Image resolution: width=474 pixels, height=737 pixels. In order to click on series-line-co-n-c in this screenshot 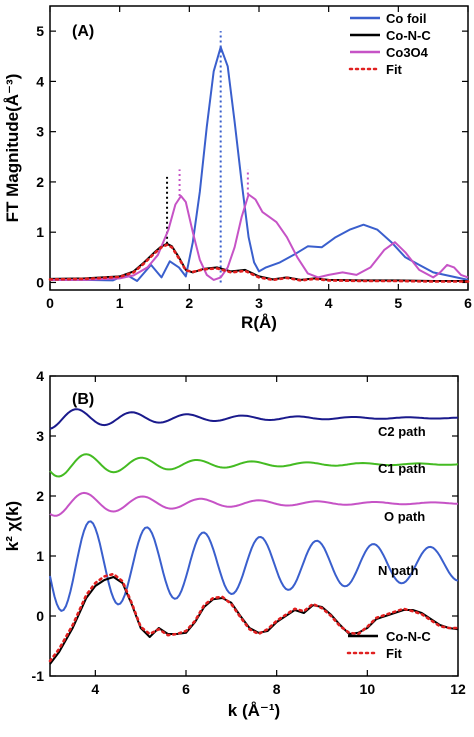, I will do `click(258, 262)`.